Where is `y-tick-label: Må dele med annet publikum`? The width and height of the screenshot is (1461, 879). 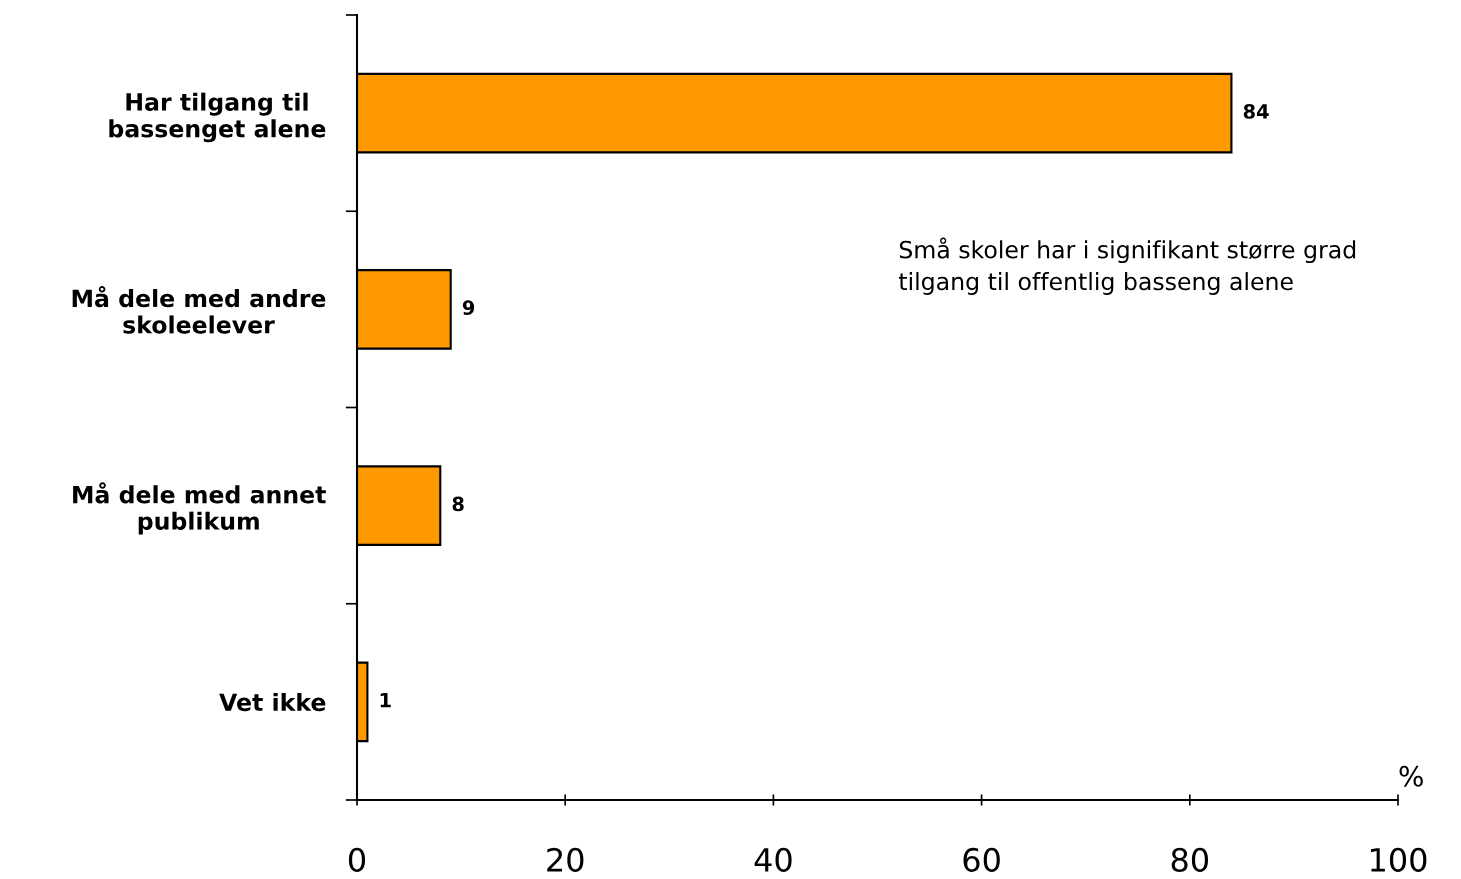 y-tick-label: Må dele med annet publikum is located at coordinates (199, 508).